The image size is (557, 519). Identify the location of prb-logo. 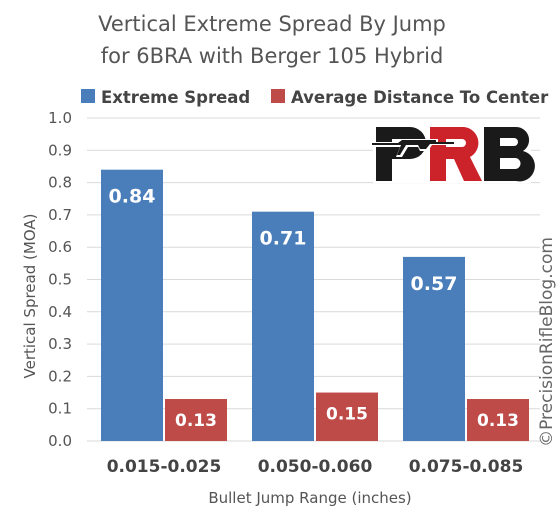
(452, 153).